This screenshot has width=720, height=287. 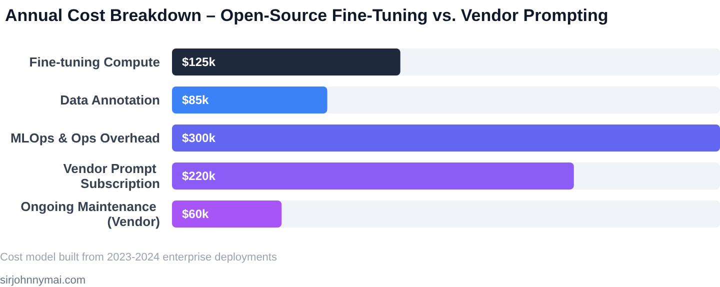 I want to click on y-tick-label: Vendor Prompt Subscription, so click(x=111, y=176).